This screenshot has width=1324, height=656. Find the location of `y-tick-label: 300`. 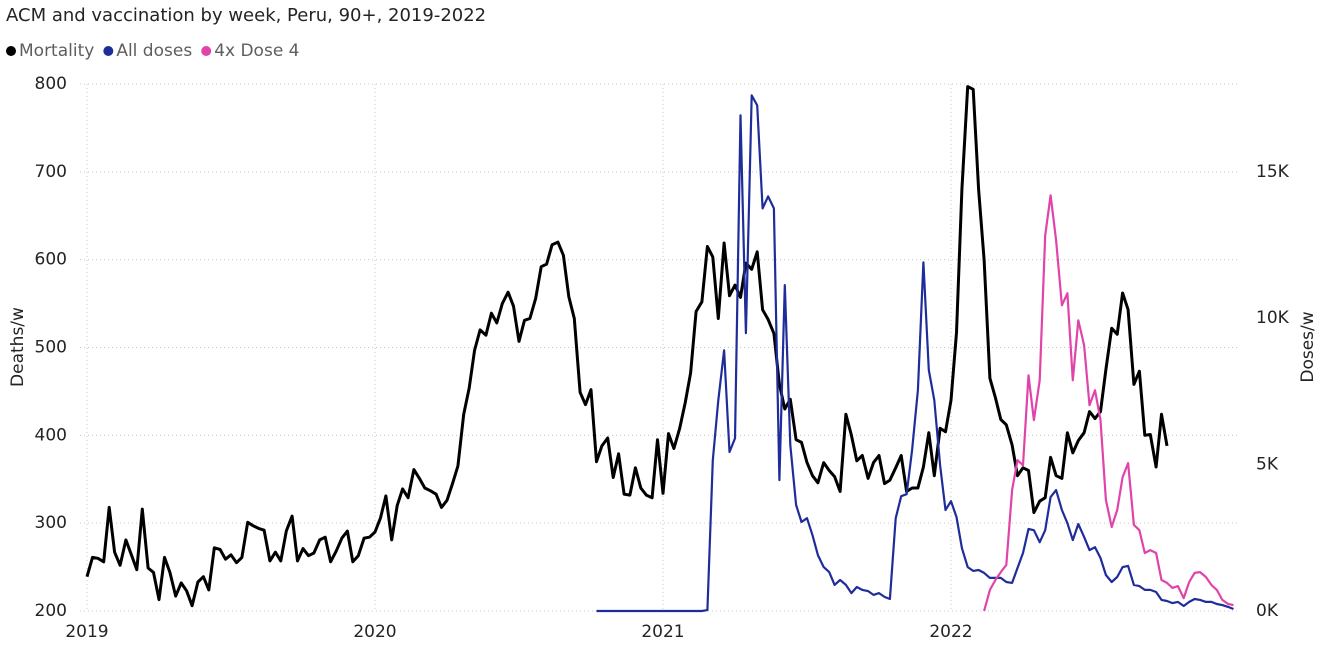

y-tick-label: 300 is located at coordinates (51, 523).